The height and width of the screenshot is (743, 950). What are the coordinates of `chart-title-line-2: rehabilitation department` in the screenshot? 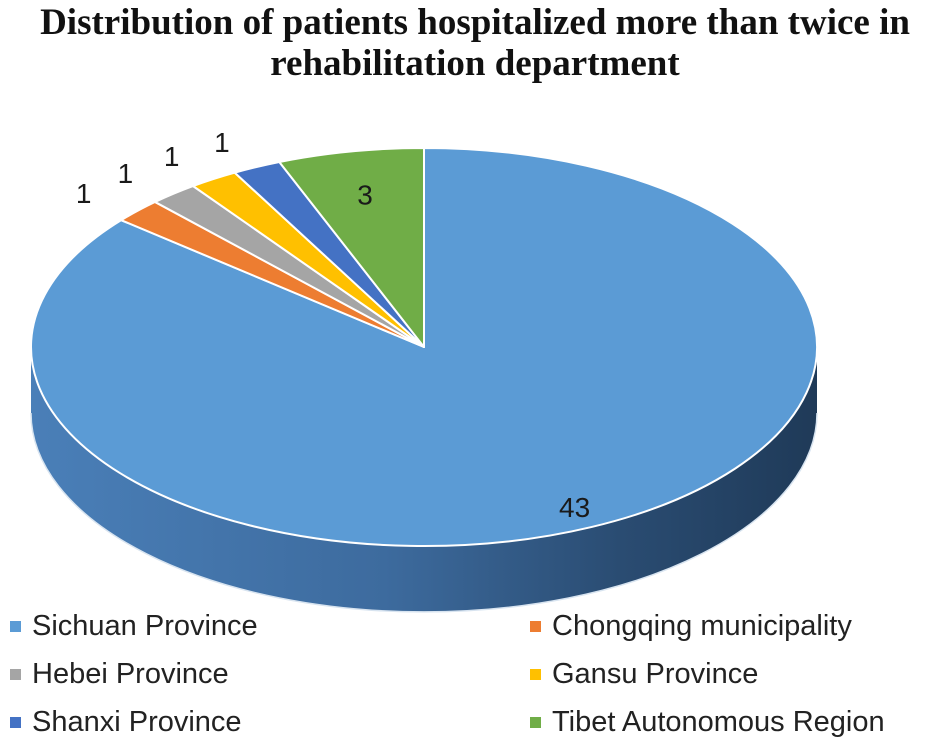 It's located at (475, 63).